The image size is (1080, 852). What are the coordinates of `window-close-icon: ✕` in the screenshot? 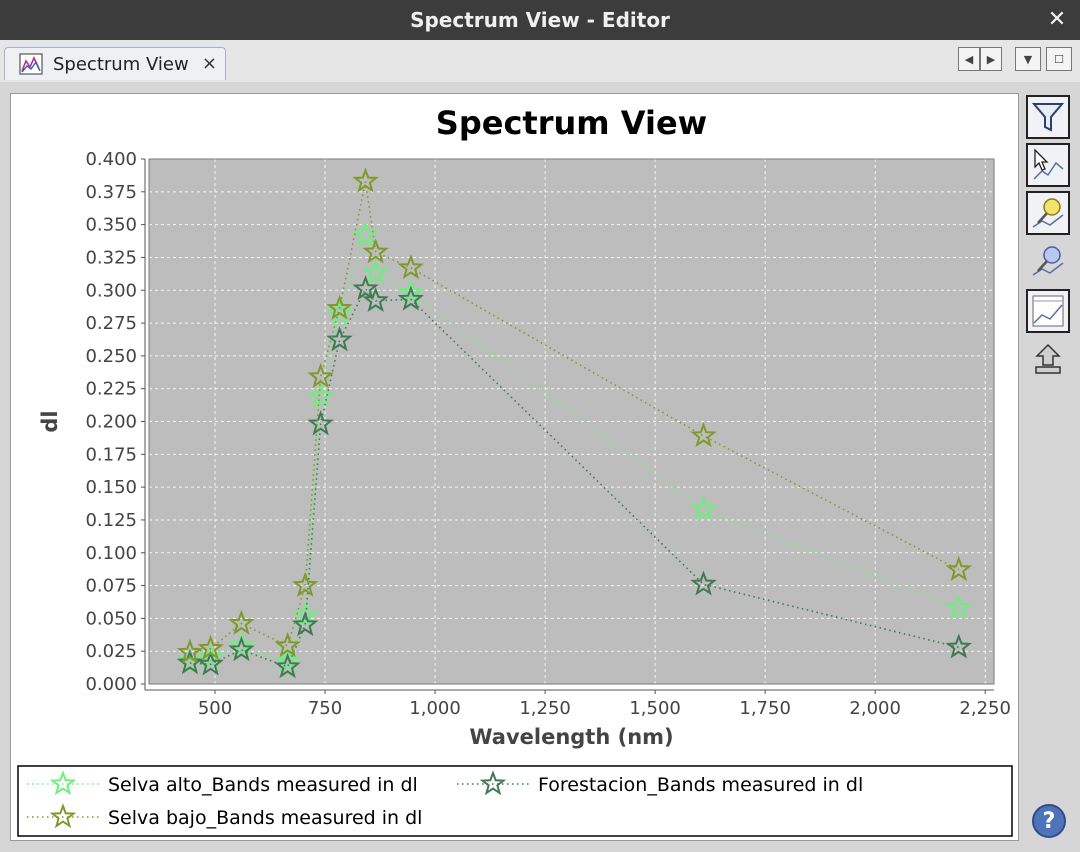 It's located at (1057, 19).